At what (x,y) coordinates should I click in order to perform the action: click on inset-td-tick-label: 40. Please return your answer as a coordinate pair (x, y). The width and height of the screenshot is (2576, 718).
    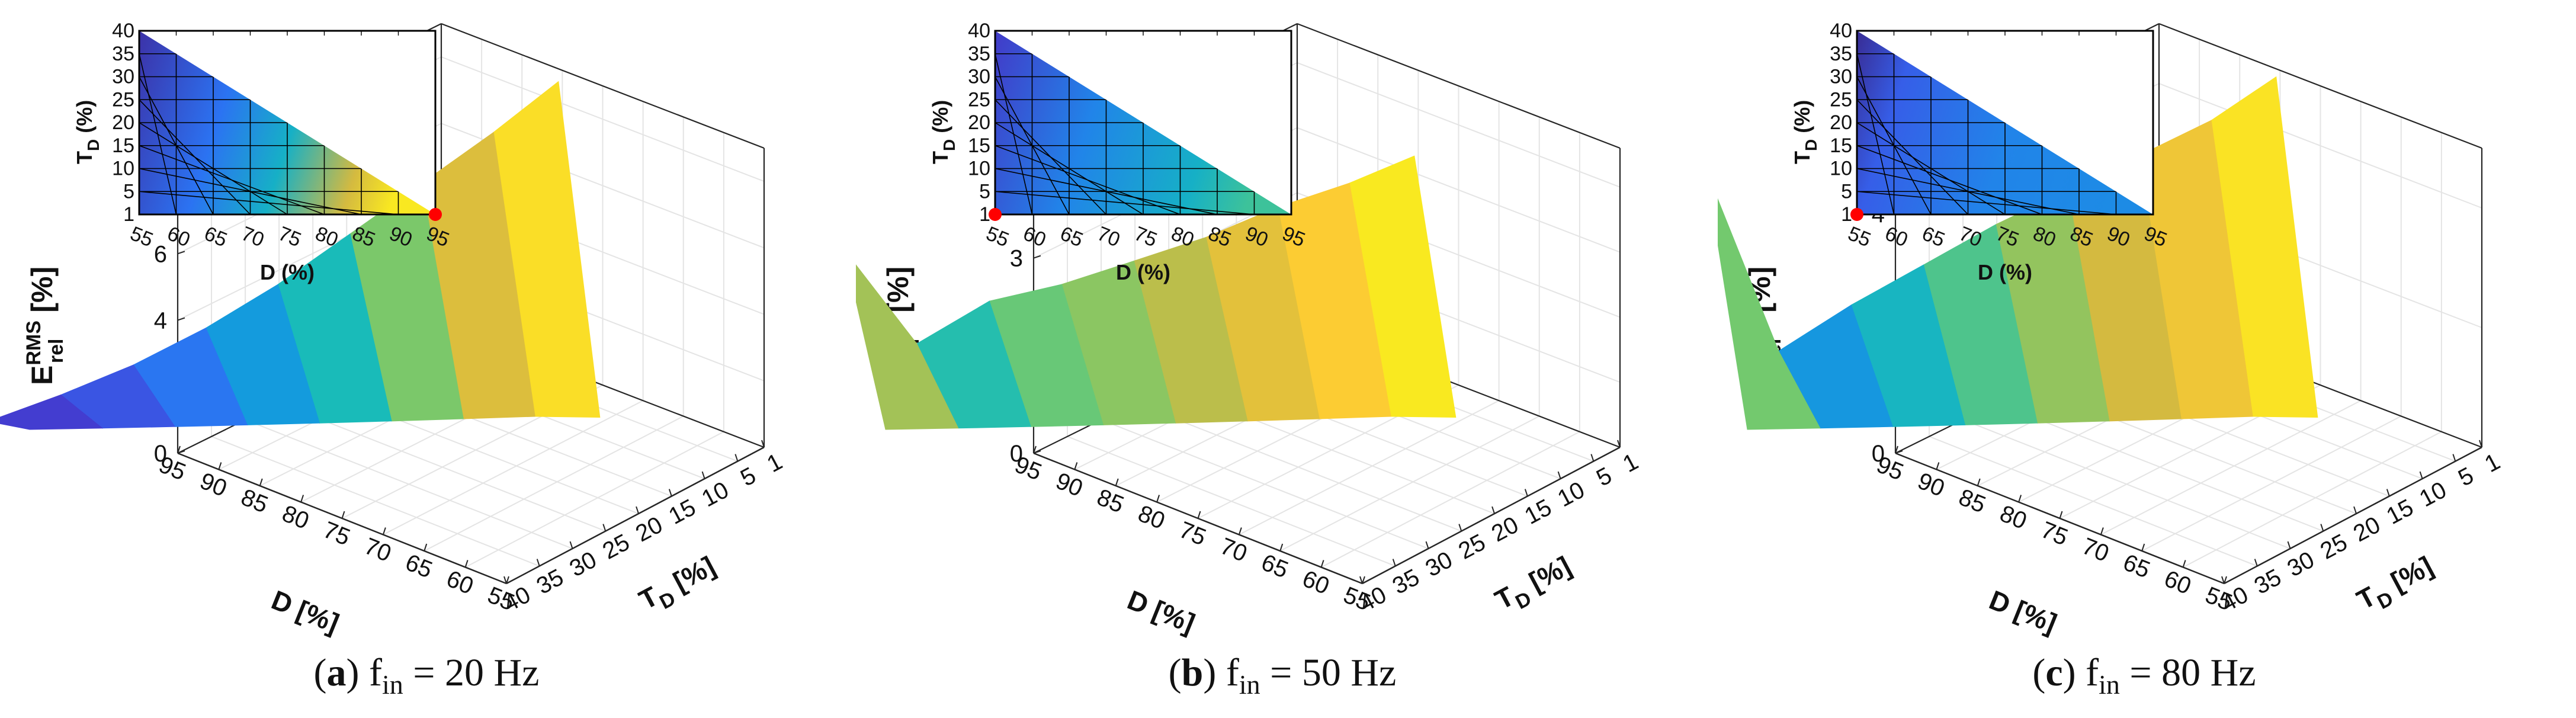
    Looking at the image, I should click on (979, 31).